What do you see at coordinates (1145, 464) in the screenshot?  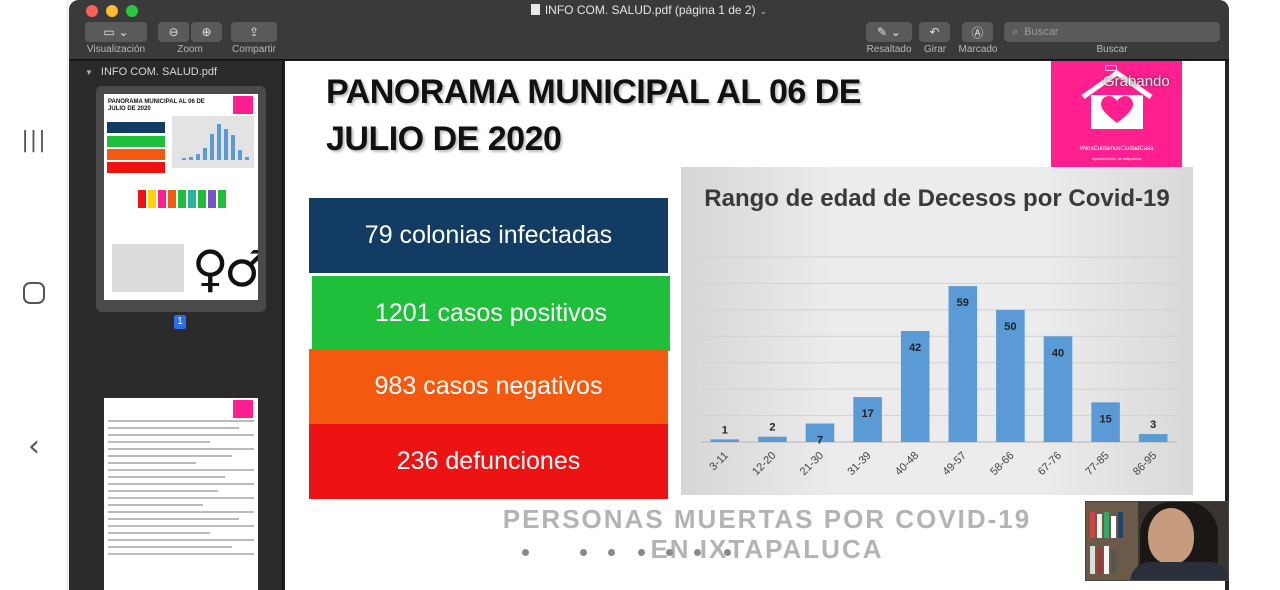 I see `chart-tick-label: 86-95` at bounding box center [1145, 464].